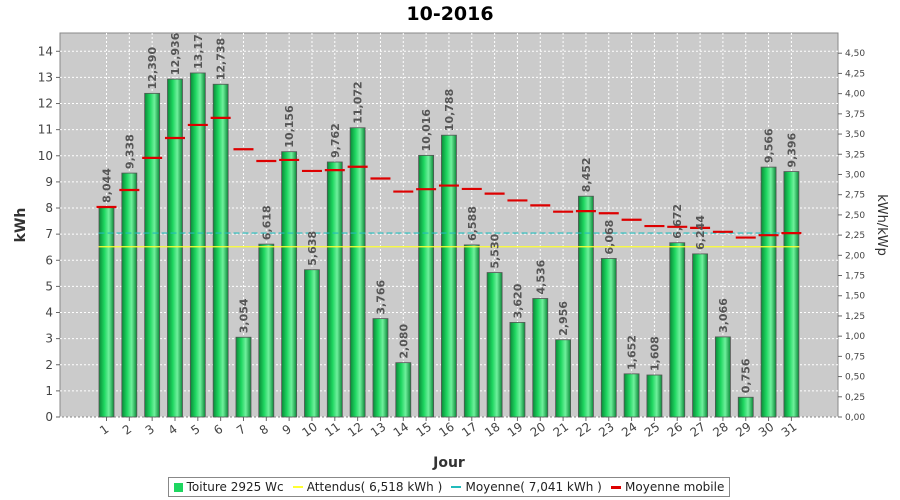 Image resolution: width=900 pixels, height=500 pixels. What do you see at coordinates (49, 208) in the screenshot?
I see `y-tick-label: 8` at bounding box center [49, 208].